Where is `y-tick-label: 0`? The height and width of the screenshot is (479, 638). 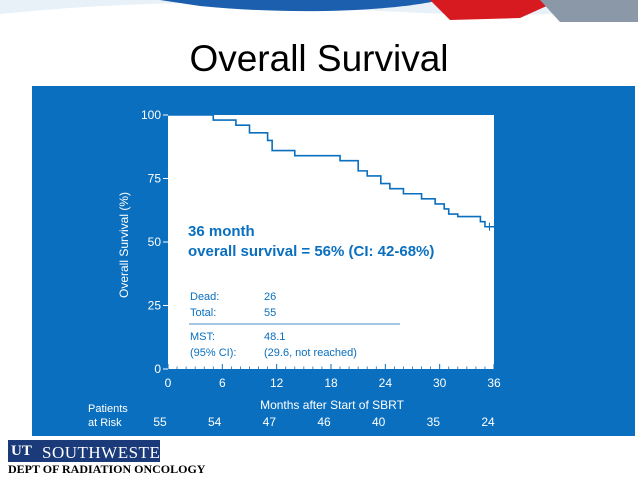
y-tick-label: 0 is located at coordinates (157, 369).